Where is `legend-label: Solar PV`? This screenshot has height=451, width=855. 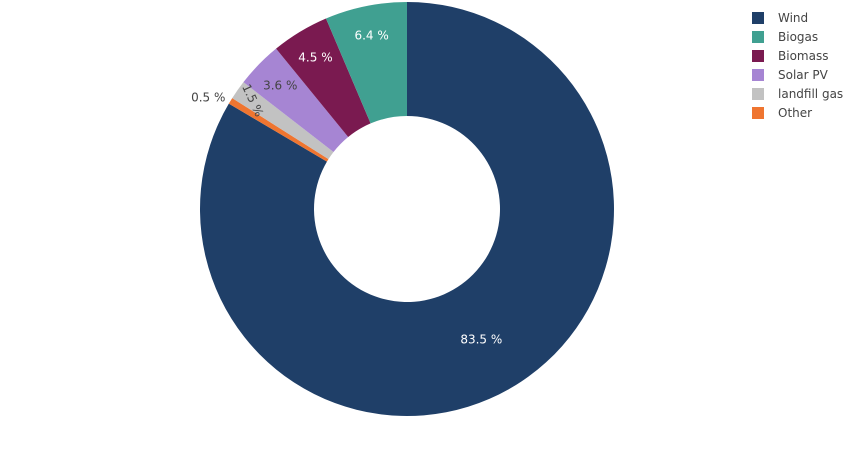 legend-label: Solar PV is located at coordinates (803, 74).